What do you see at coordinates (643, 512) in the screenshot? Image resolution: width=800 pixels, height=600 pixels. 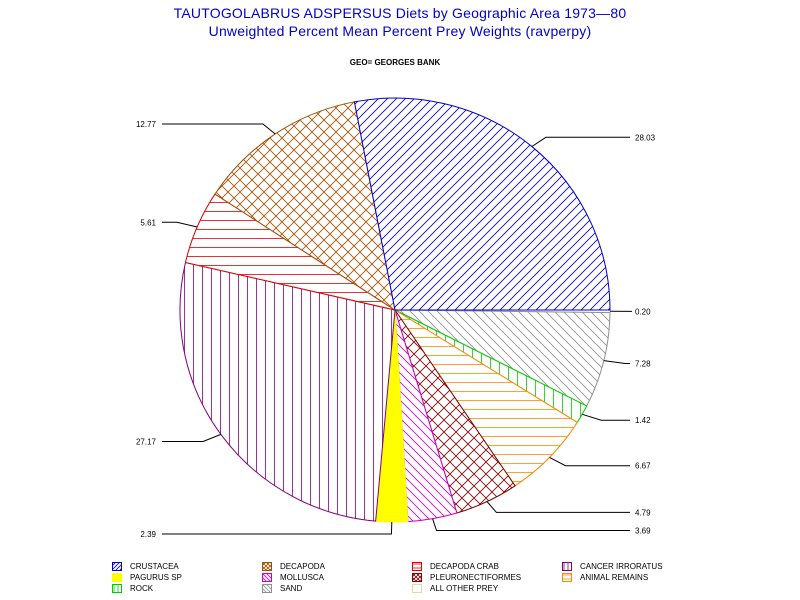 I see `data-label-pleurotectiformes: 4.79` at bounding box center [643, 512].